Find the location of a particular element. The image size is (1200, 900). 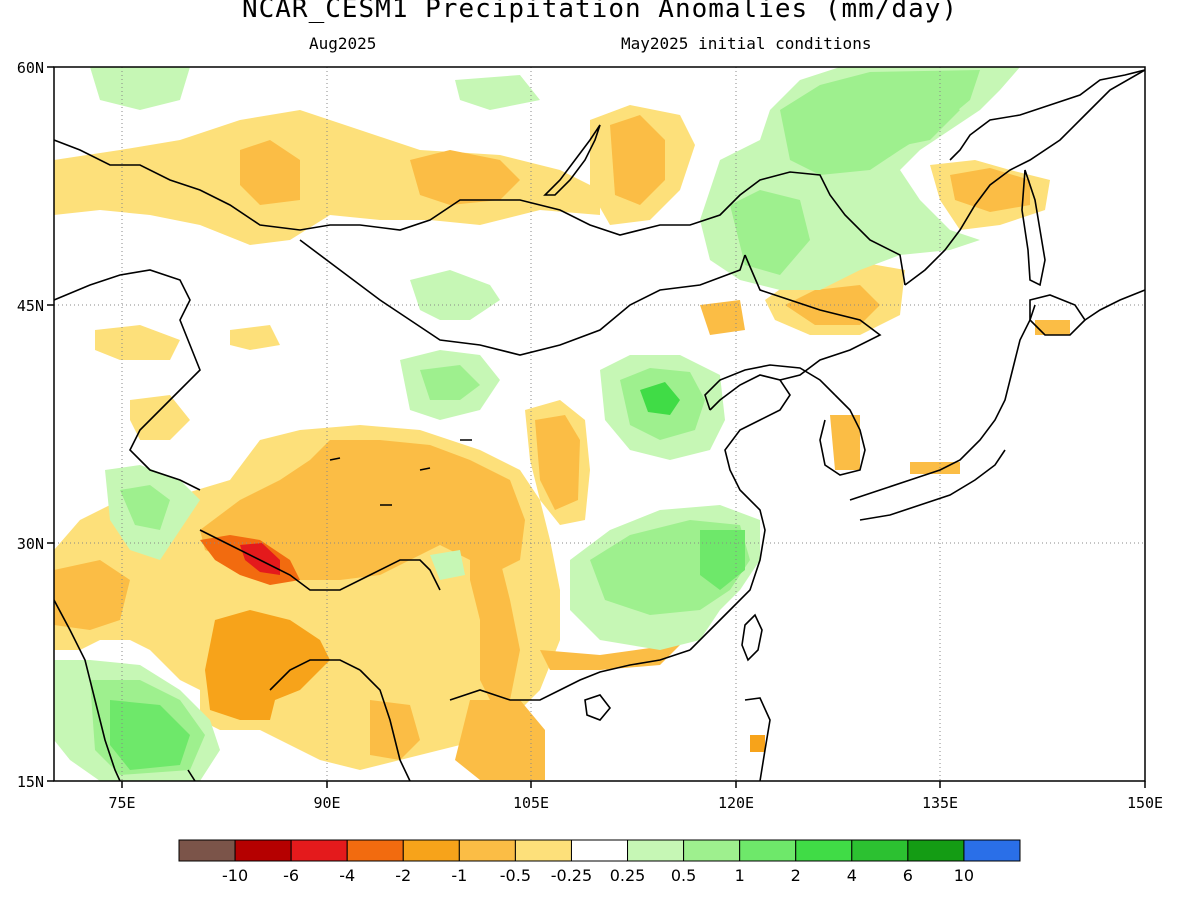

kuril-chain is located at coordinates (1114, 305).